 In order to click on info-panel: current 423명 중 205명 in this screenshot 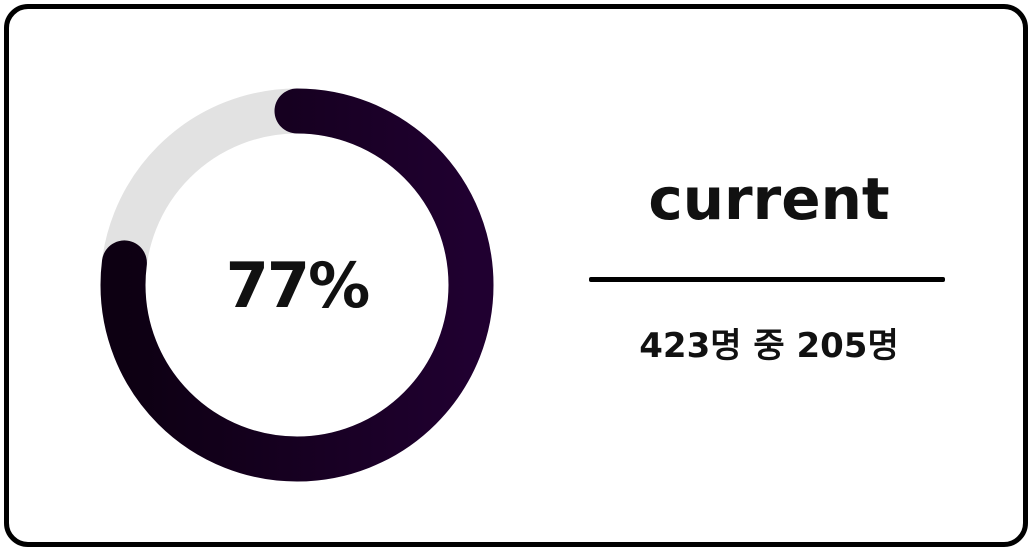, I will do `click(769, 264)`.